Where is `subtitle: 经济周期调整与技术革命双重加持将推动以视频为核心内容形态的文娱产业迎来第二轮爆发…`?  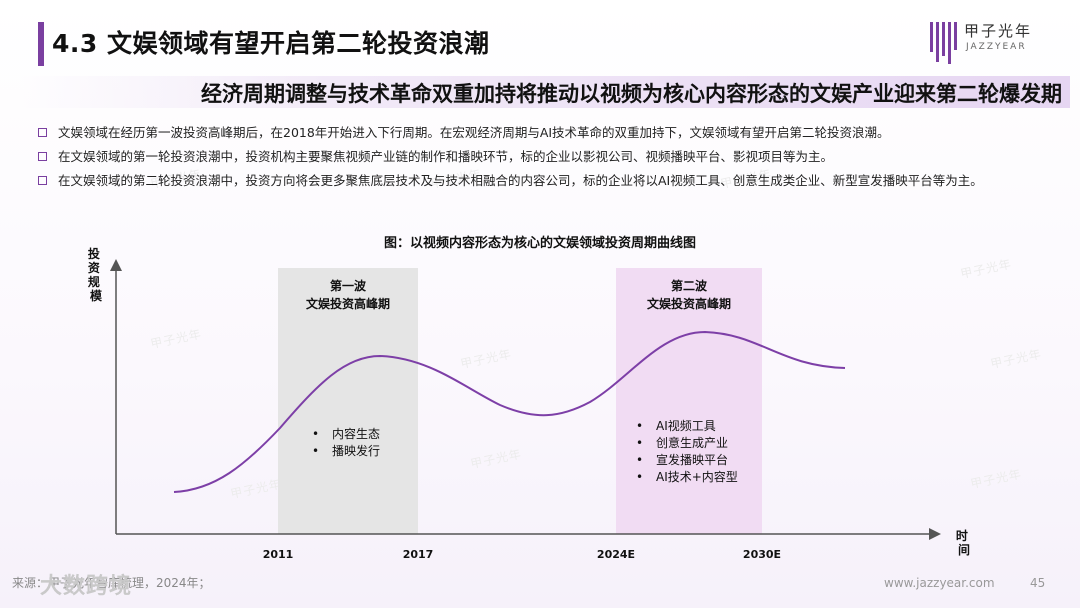
subtitle: 经济周期调整与技术革命双重加持将推动以视频为核心内容形态的文娱产业迎来第二轮爆发… is located at coordinates (631, 94).